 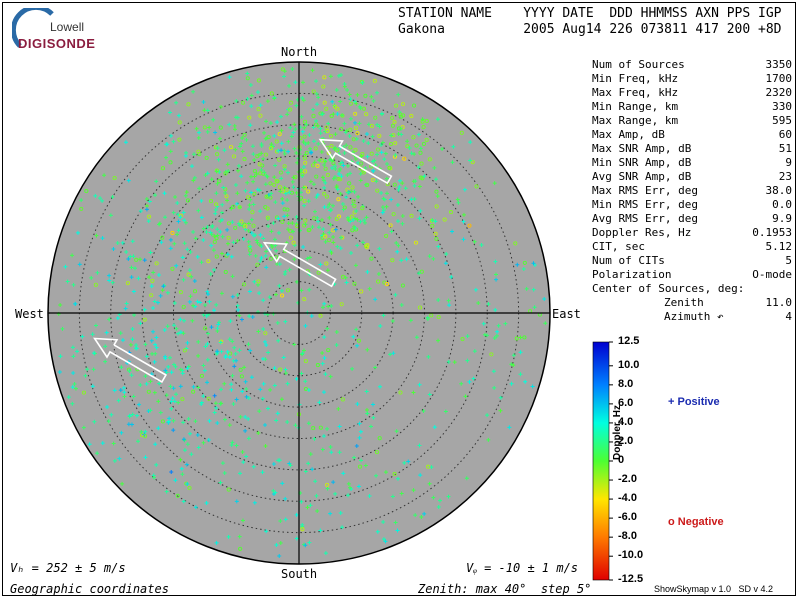 What do you see at coordinates (785, 148) in the screenshot?
I see `stat-value: 51` at bounding box center [785, 148].